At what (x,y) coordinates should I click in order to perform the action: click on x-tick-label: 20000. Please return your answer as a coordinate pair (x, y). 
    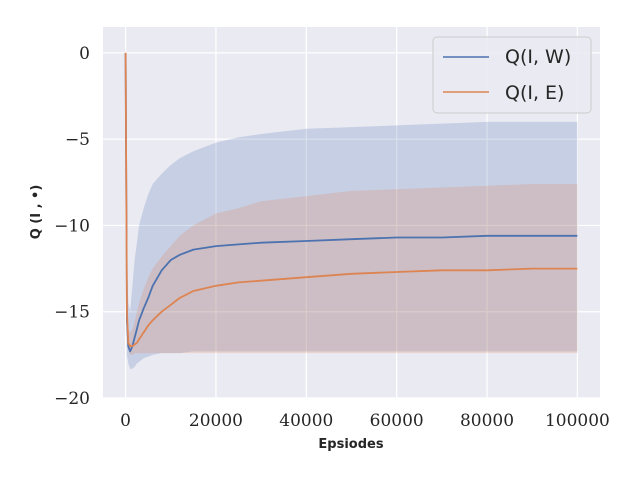
    Looking at the image, I should click on (216, 421).